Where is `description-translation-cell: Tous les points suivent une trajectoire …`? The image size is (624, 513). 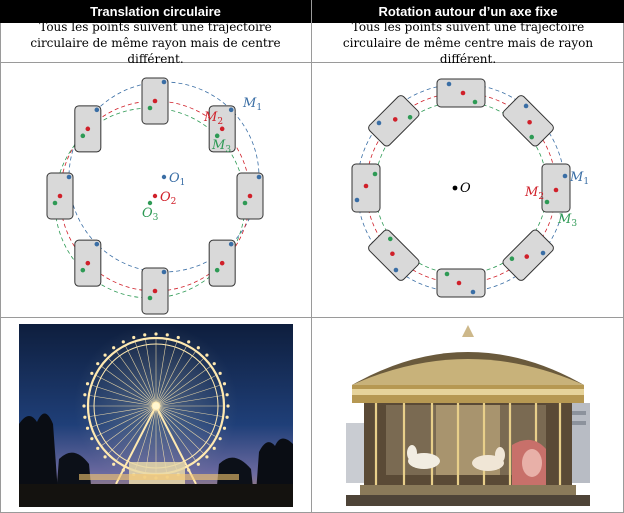 description-translation-cell: Tous les points suivent une trajectoire … is located at coordinates (155, 43).